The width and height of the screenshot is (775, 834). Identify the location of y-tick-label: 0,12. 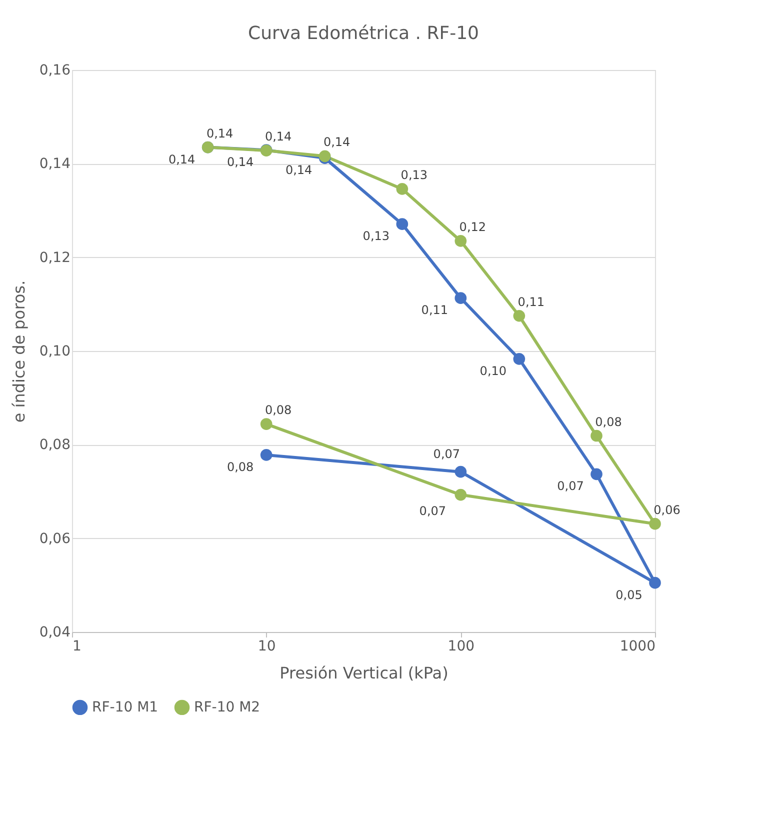
(54, 258).